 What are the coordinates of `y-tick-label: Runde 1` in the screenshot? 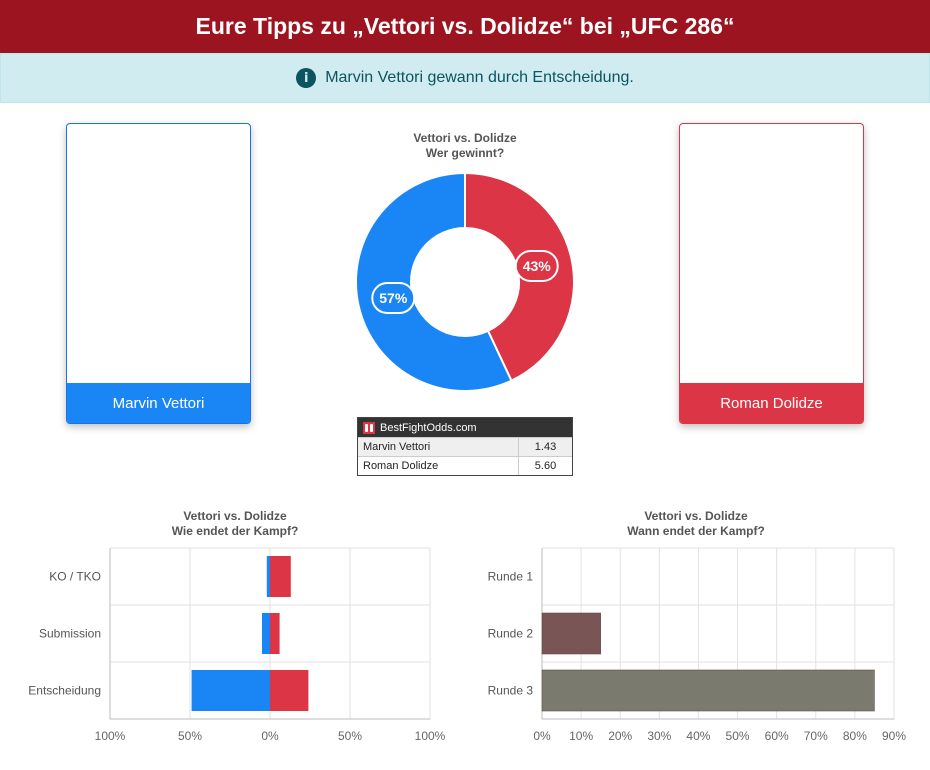 It's located at (511, 577).